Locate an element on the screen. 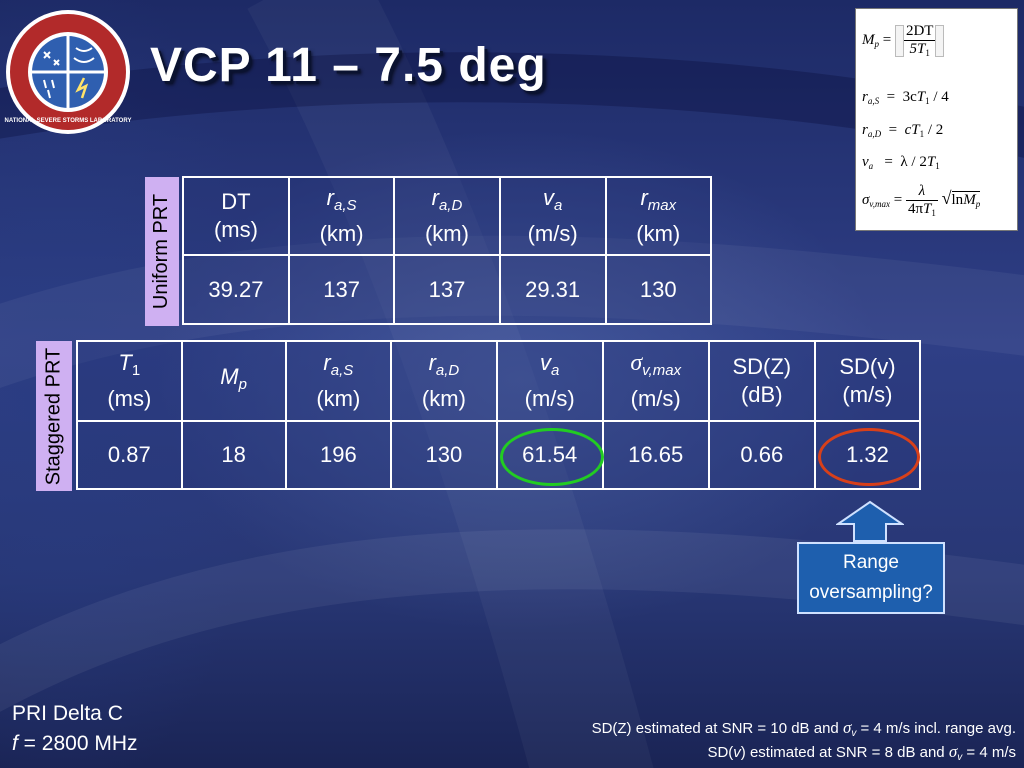 This screenshot has height=768, width=1024. uniform-header-rad: ra,D (km) is located at coordinates (447, 216).